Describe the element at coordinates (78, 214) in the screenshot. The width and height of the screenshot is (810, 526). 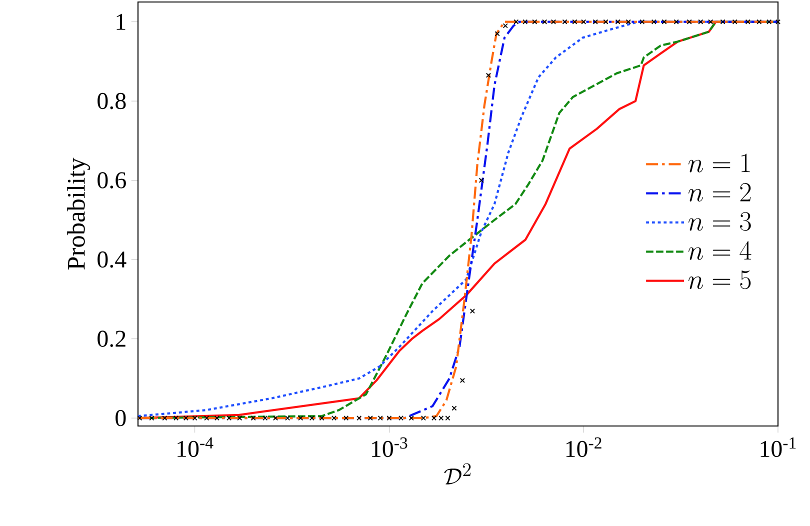
I see `y-axis-title: Probability` at that location.